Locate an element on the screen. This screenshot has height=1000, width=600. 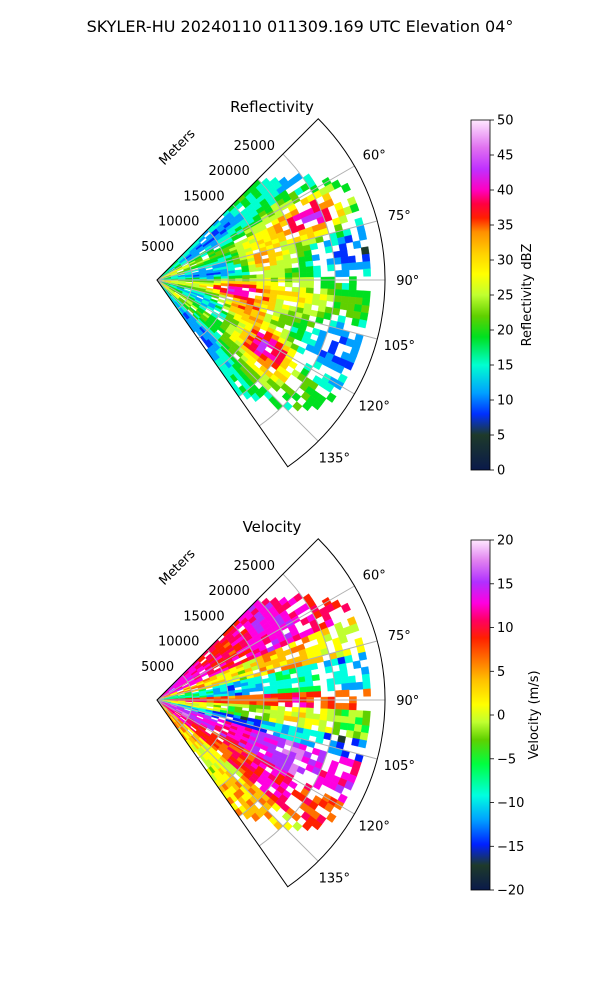
range-tick-label: 5000 is located at coordinates (157, 247).